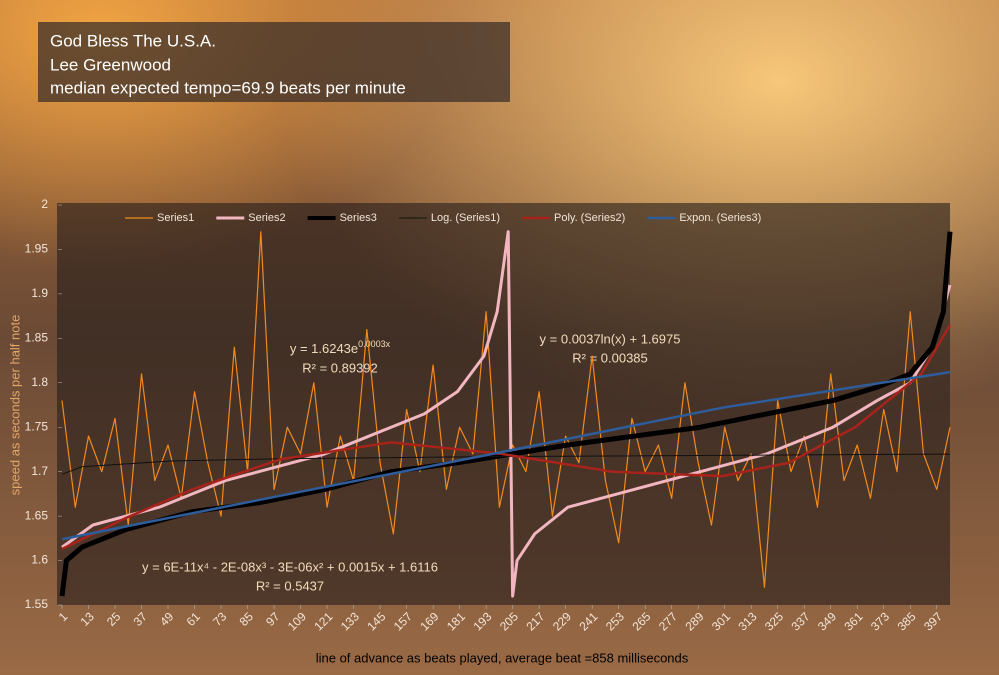  What do you see at coordinates (290, 585) in the screenshot?
I see `trend-r2: R² = 0.5437` at bounding box center [290, 585].